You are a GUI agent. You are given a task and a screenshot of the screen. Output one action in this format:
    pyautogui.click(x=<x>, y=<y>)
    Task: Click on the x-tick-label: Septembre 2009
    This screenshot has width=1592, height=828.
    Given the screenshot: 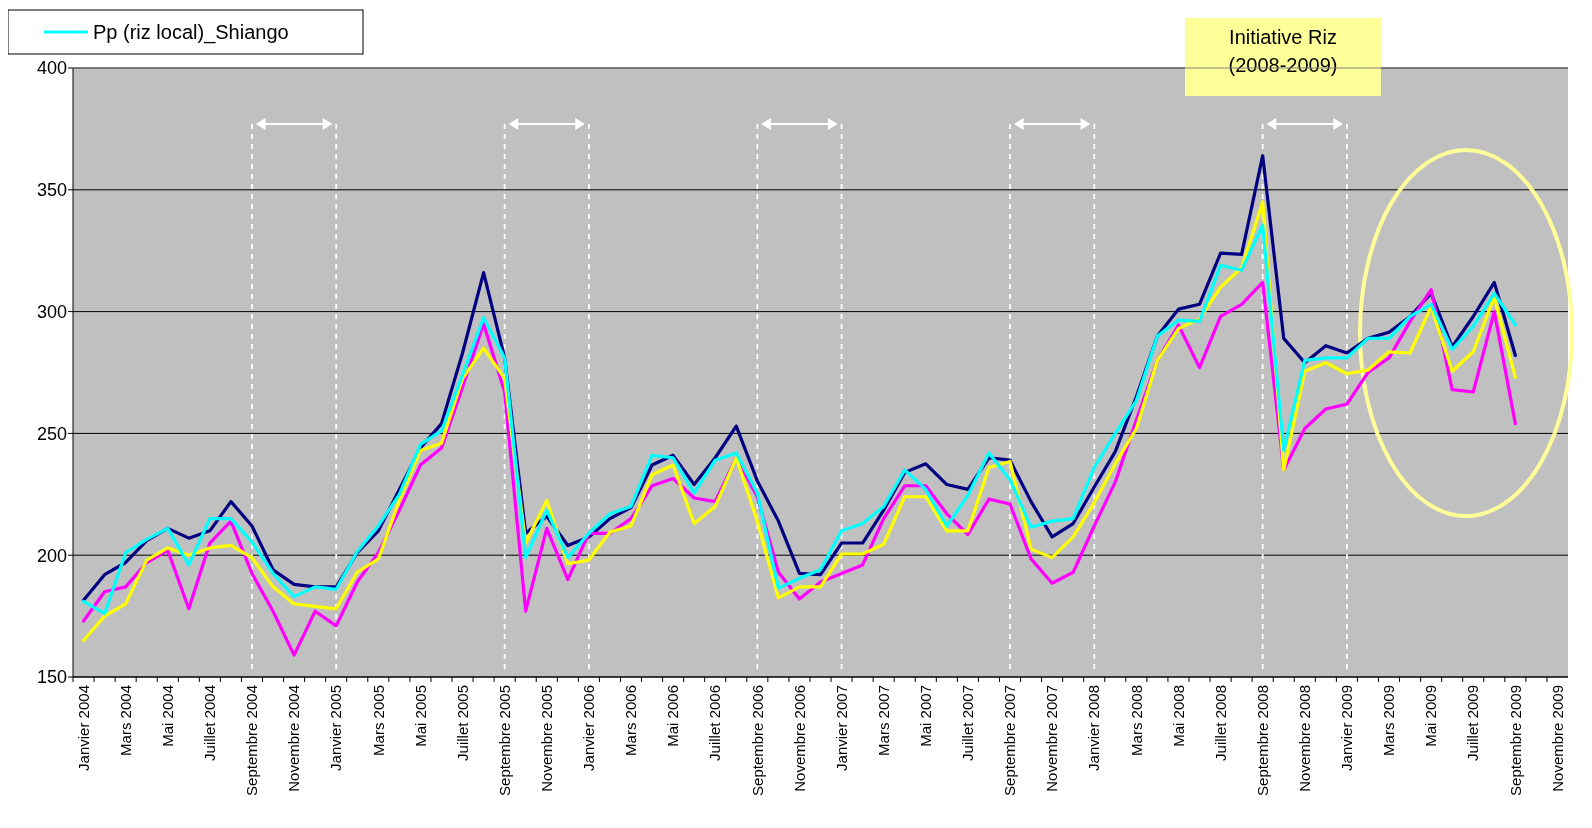 What is the action you would take?
    pyautogui.click(x=1515, y=740)
    